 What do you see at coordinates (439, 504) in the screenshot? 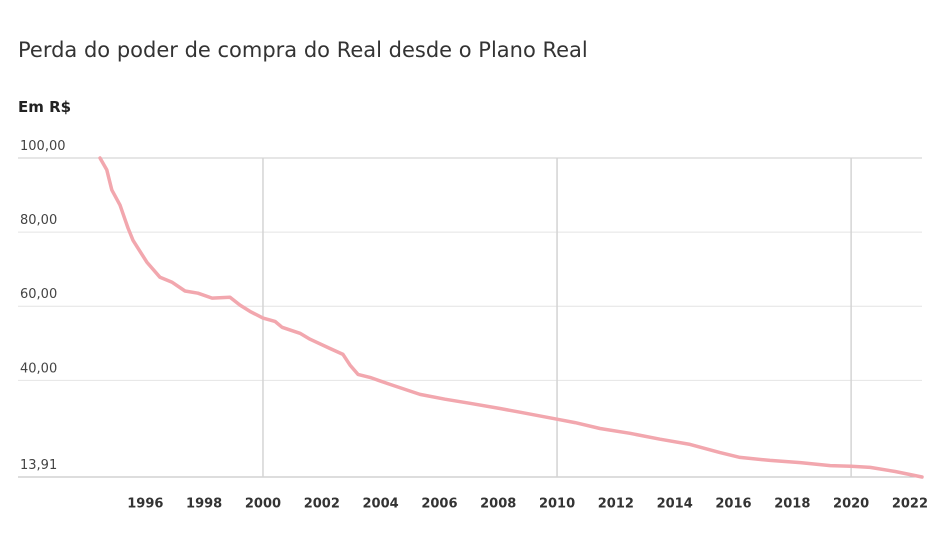
I see `x-tick-label: 2006` at bounding box center [439, 504].